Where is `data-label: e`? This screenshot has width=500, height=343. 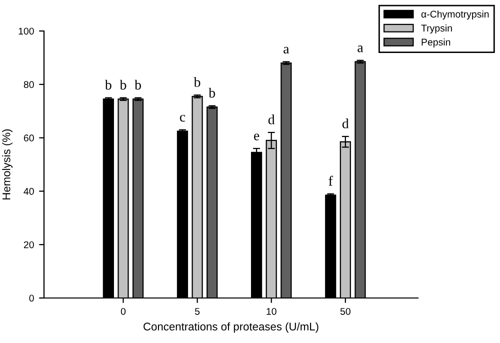
data-label: e is located at coordinates (257, 137).